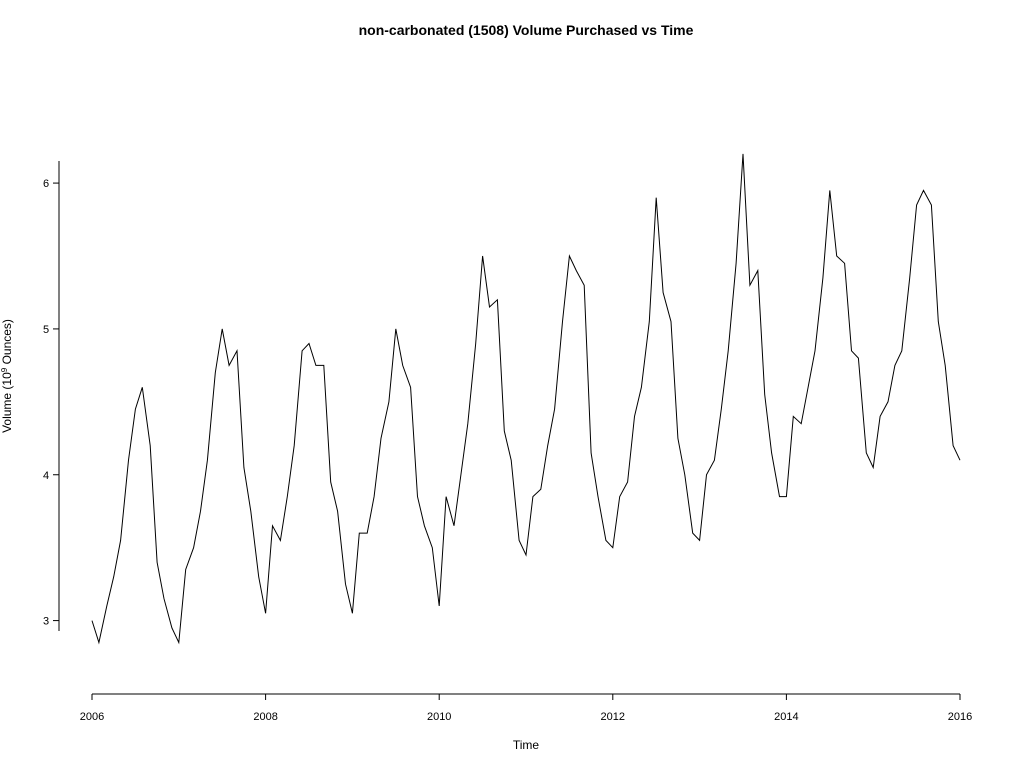 This screenshot has width=1024, height=768. Describe the element at coordinates (51, 403) in the screenshot. I see `y-axis-ticks: 3 4 5 6` at that location.